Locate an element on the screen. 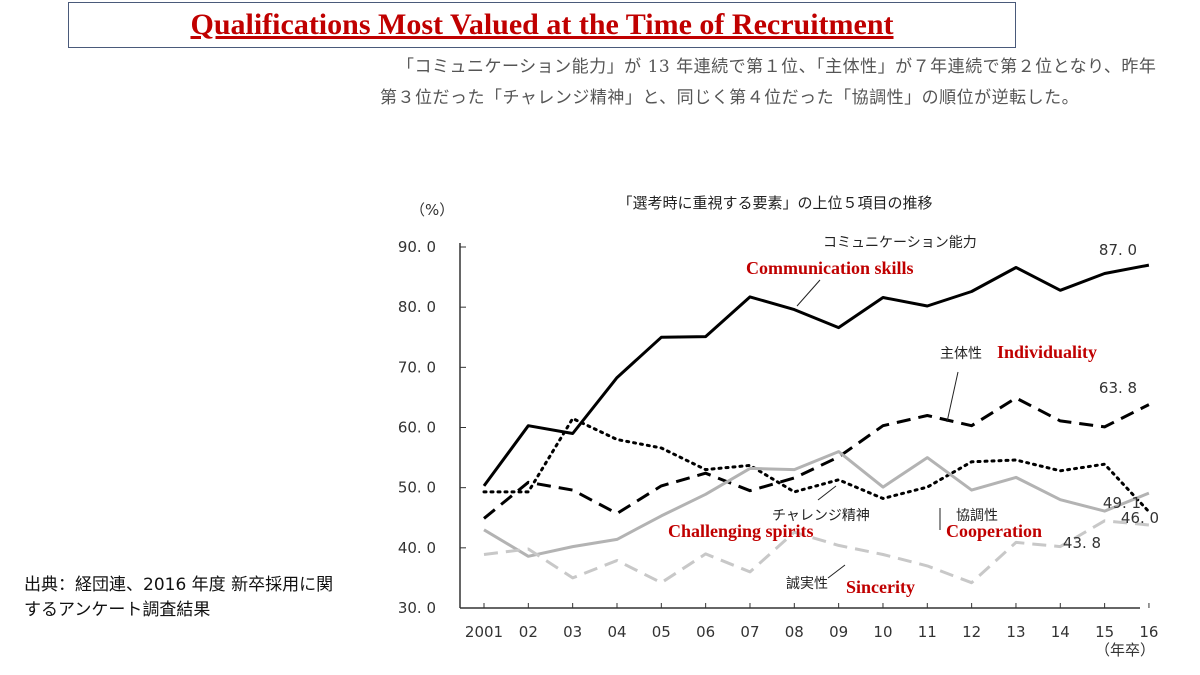  x-tick-label: 09 is located at coordinates (838, 632).